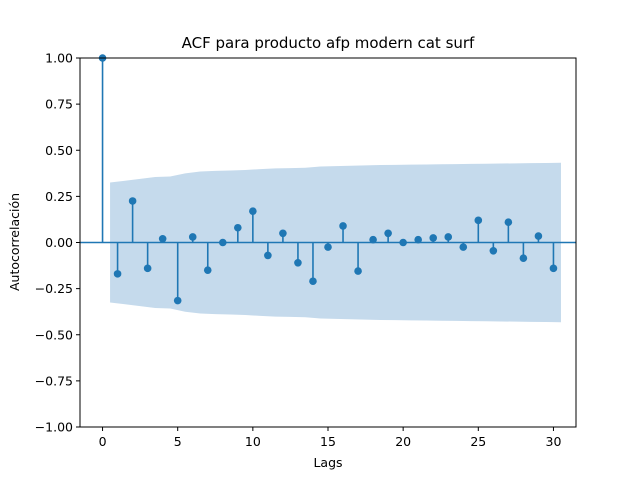 The image size is (640, 480). I want to click on y-tick-label: 0.00, so click(59, 242).